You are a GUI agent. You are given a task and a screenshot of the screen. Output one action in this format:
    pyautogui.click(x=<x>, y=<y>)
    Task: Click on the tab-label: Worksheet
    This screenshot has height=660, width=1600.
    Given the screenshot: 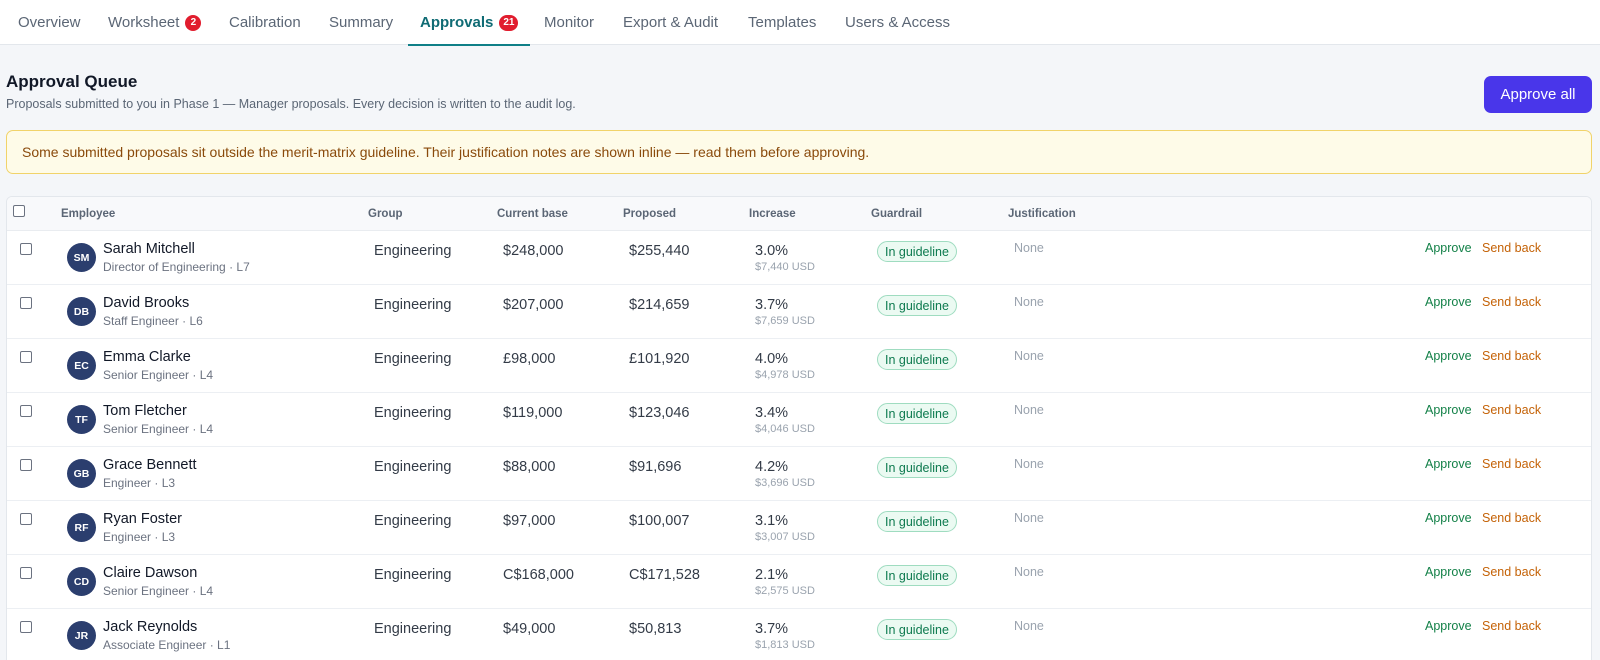 What is the action you would take?
    pyautogui.click(x=144, y=22)
    